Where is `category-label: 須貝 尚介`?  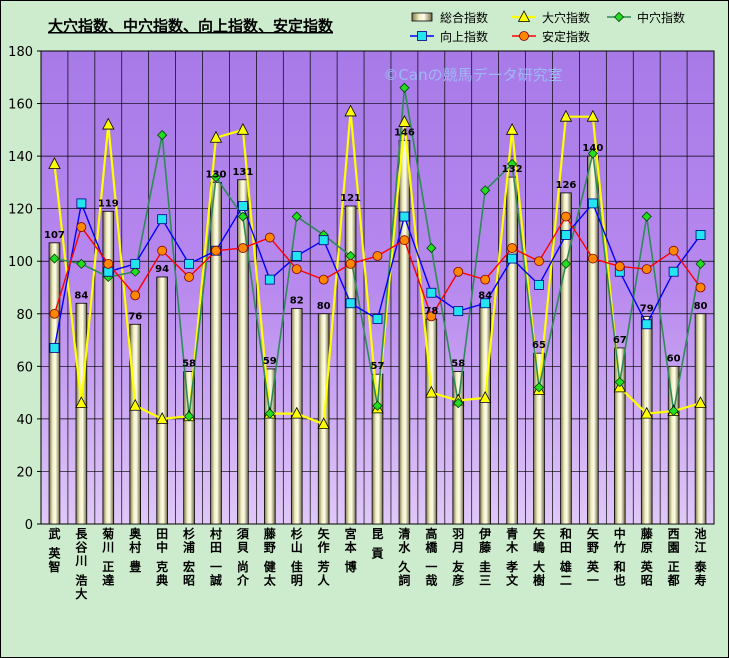 category-label: 須貝 尚介 is located at coordinates (243, 557).